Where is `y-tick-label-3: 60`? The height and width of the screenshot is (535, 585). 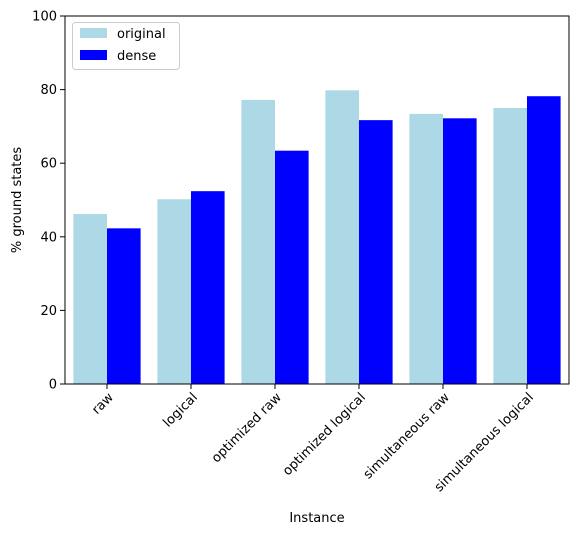 y-tick-label-3: 60 is located at coordinates (48, 164).